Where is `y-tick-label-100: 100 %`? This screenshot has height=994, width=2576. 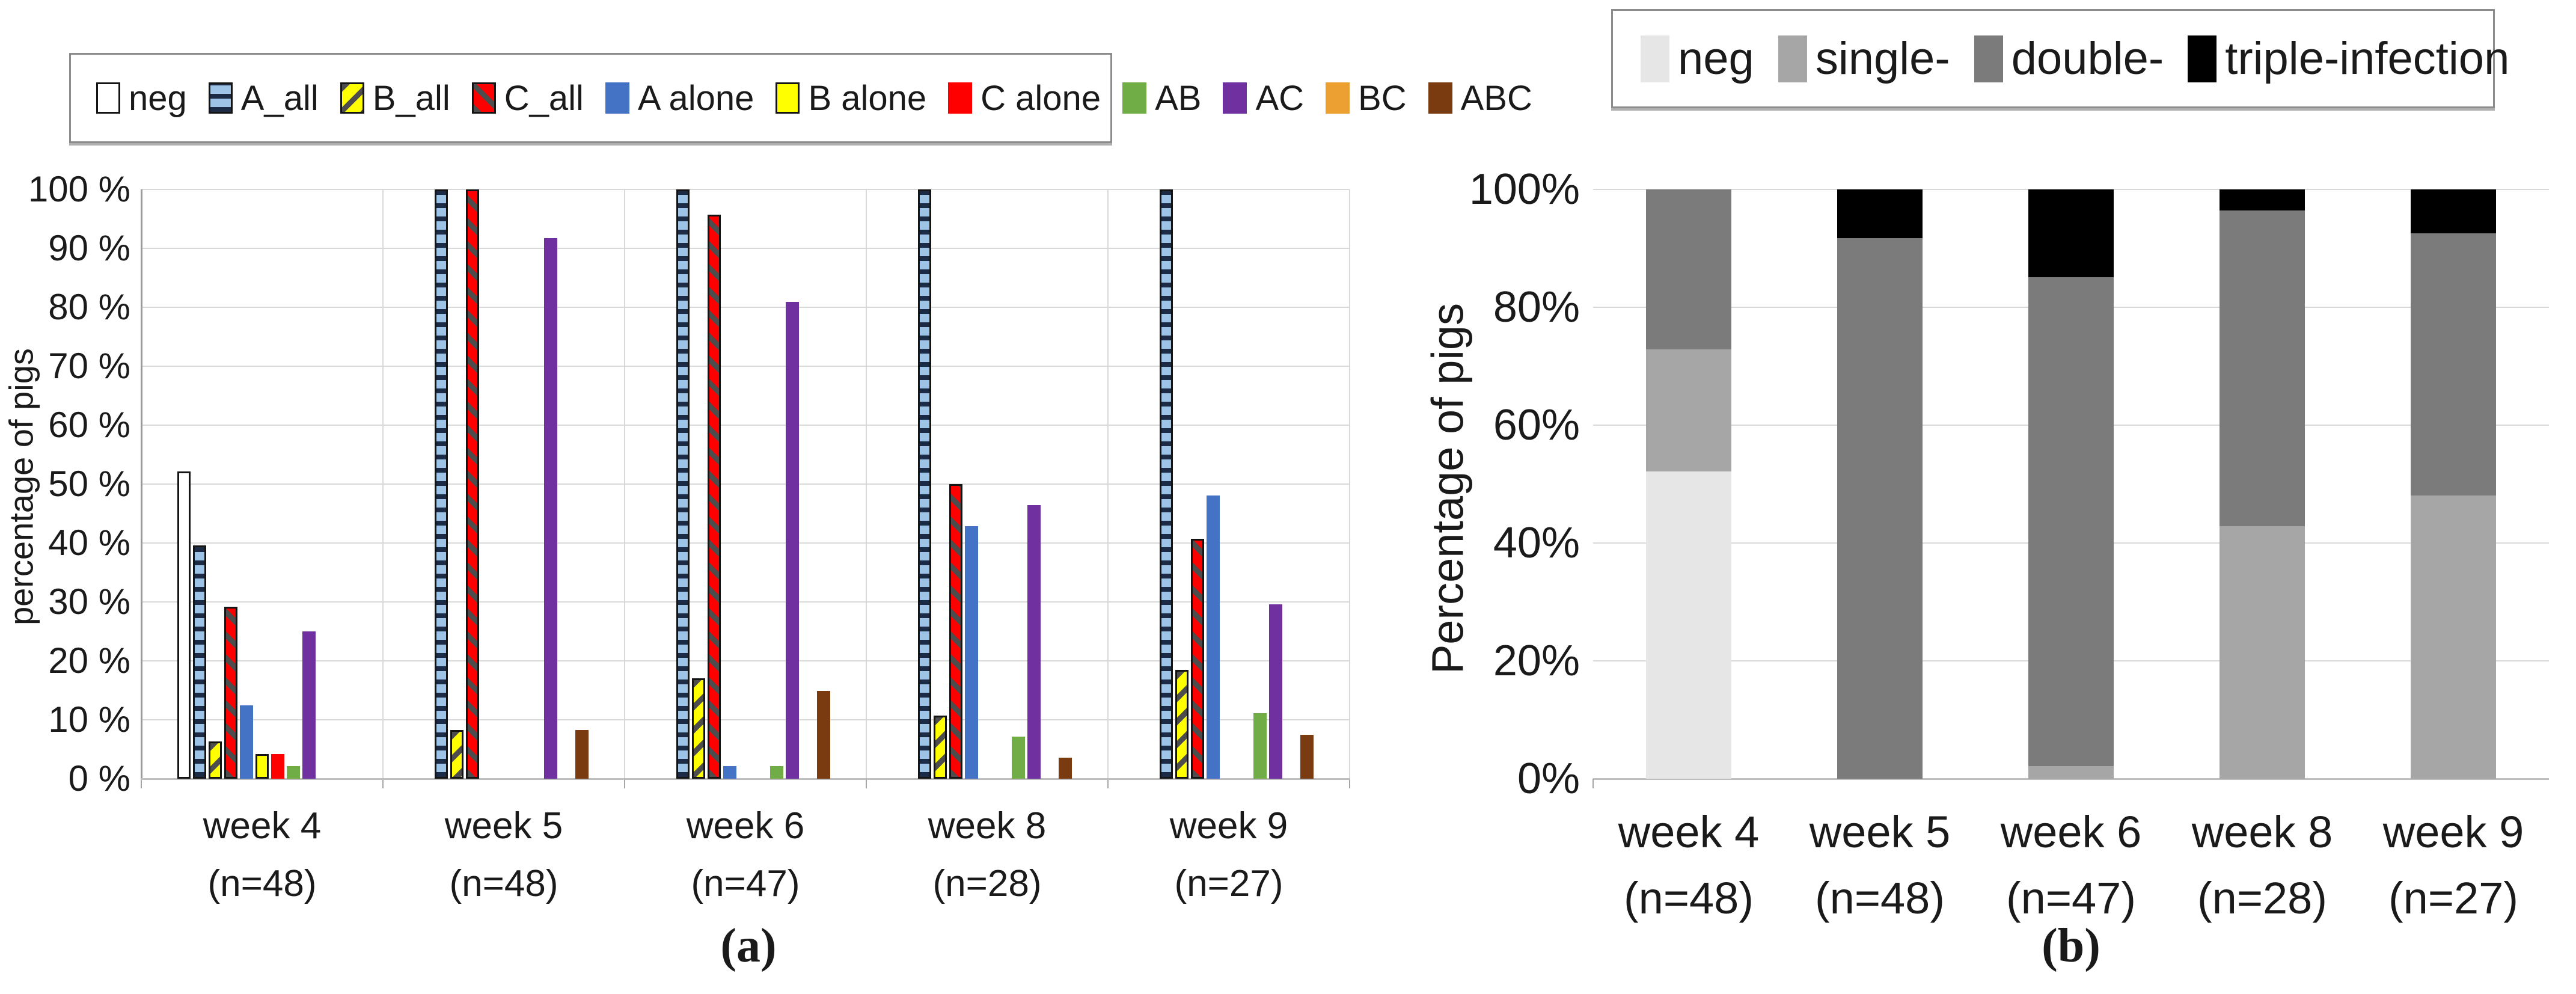 y-tick-label-100: 100 % is located at coordinates (79, 189).